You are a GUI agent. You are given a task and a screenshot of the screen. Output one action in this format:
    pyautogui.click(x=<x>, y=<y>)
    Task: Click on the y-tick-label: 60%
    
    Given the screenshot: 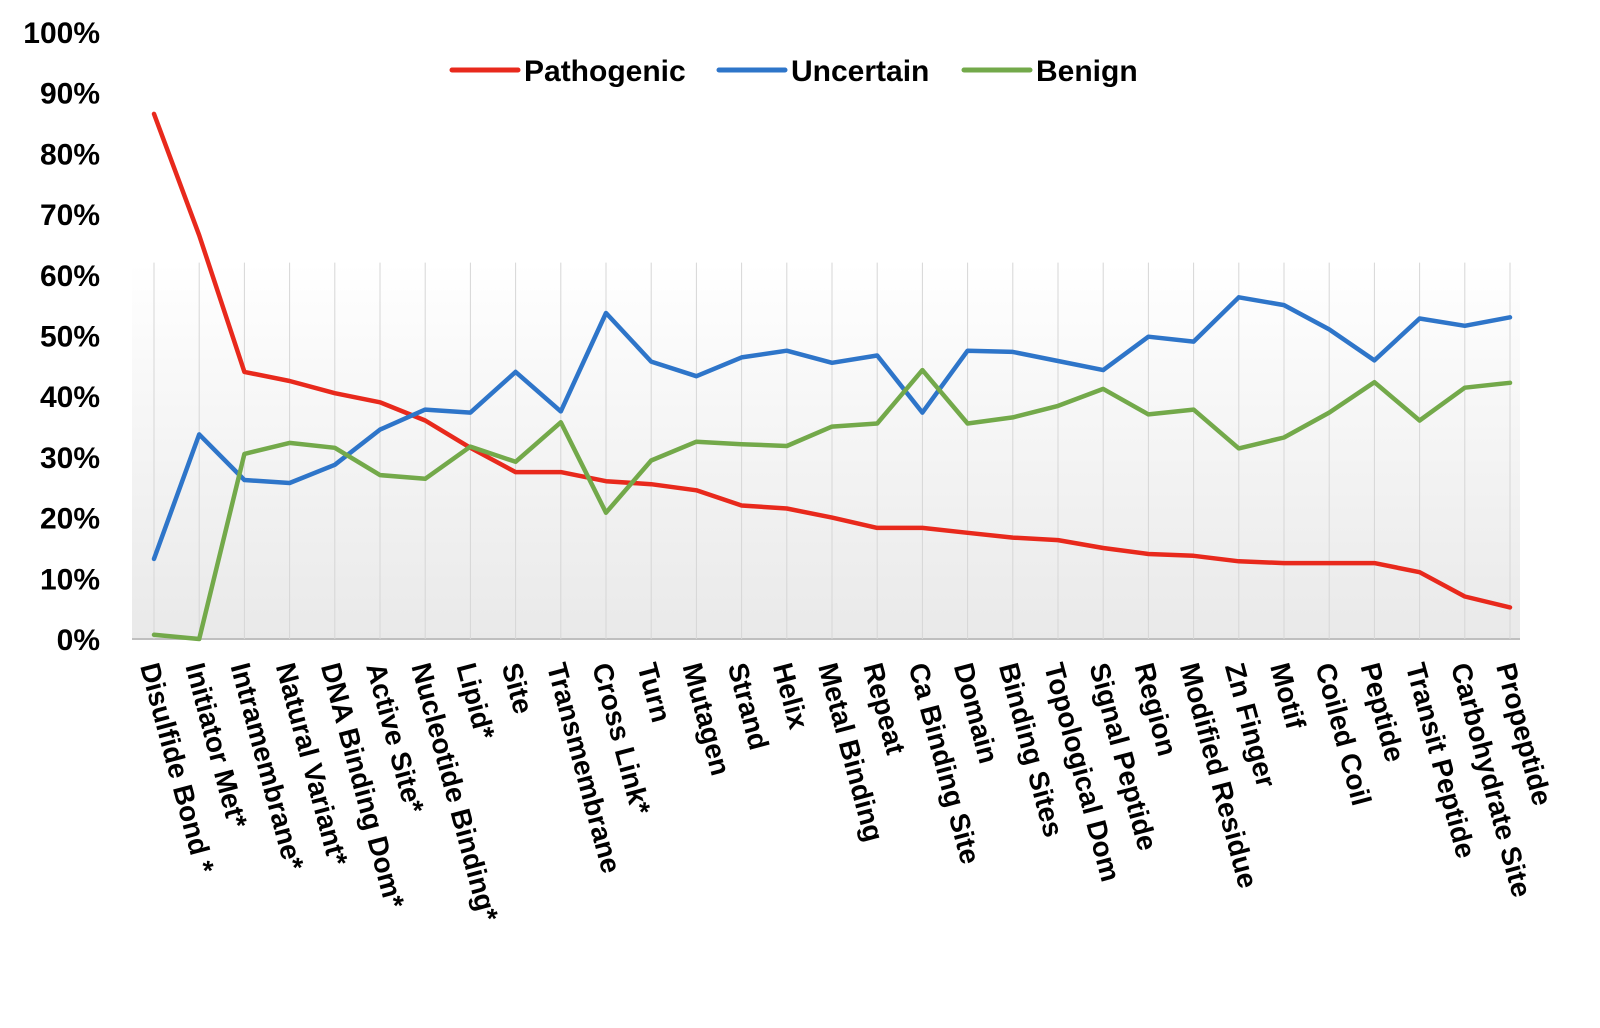 What is the action you would take?
    pyautogui.click(x=70, y=276)
    